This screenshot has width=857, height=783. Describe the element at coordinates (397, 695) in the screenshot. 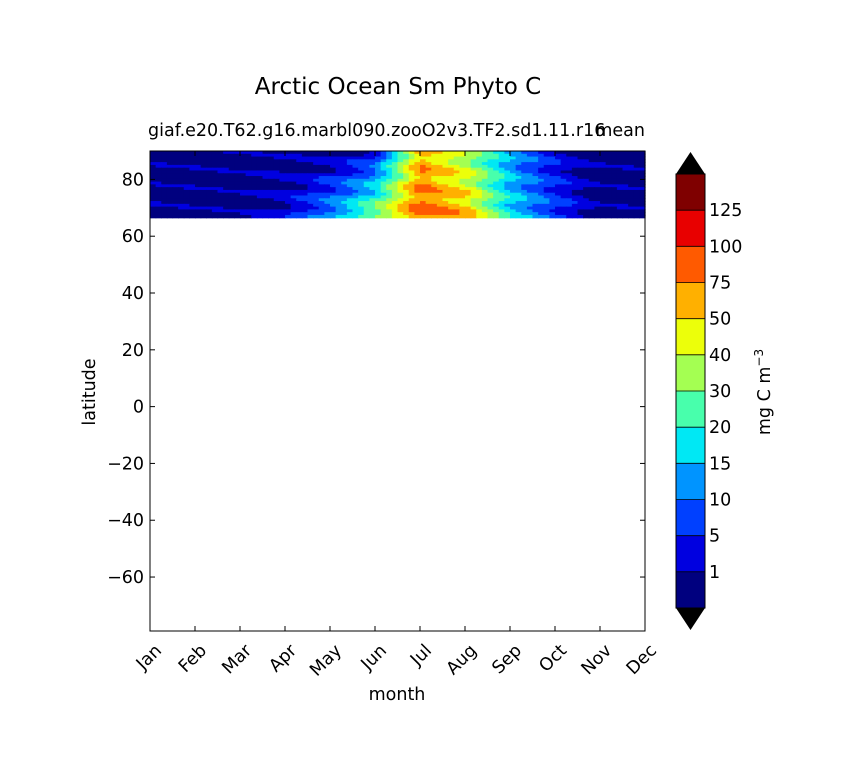

I see `x-axis-label: month` at that location.